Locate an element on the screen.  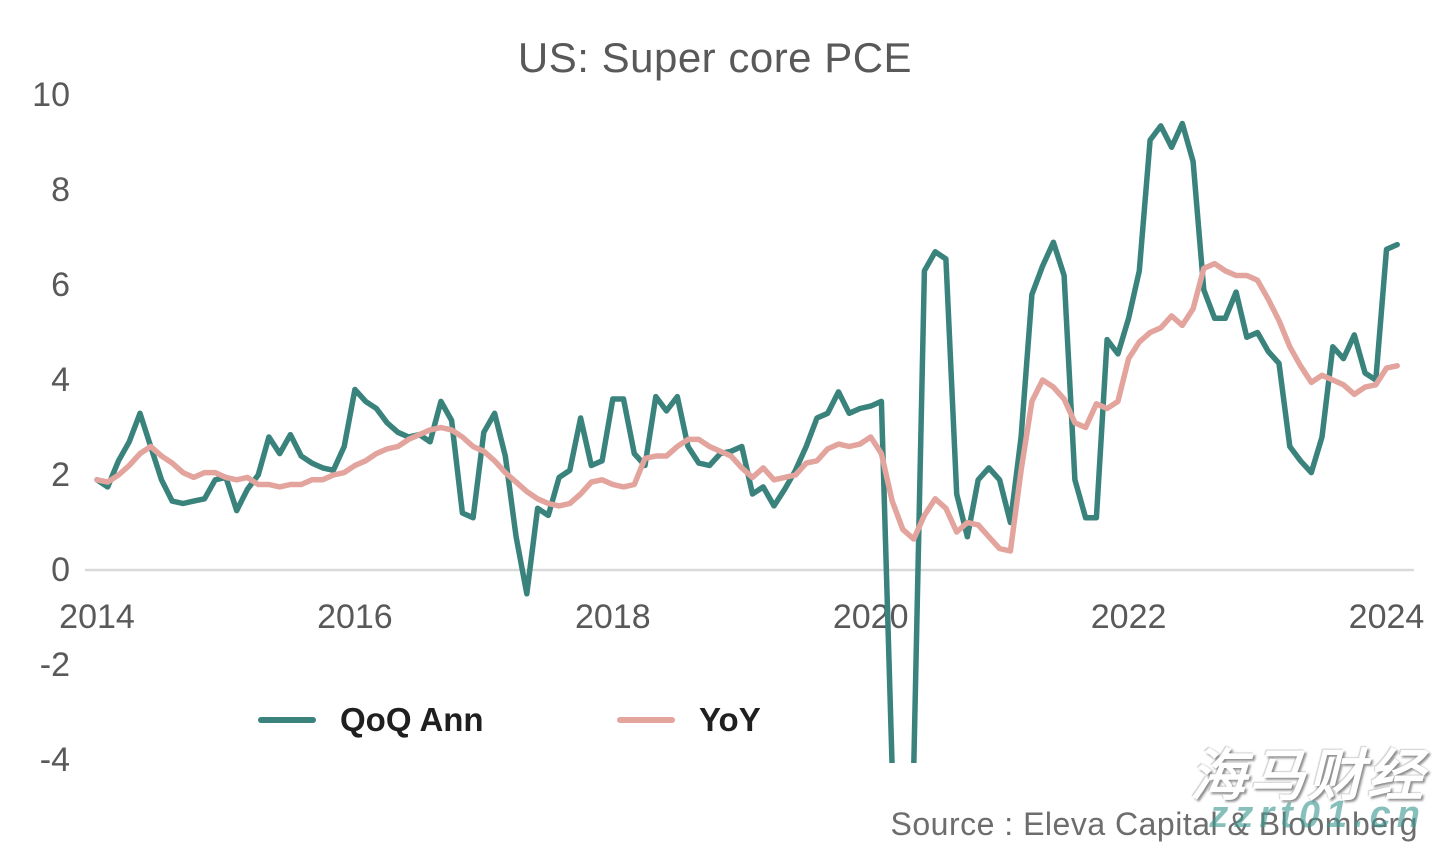
chart-legend: QoQ Ann YoY is located at coordinates (717, 720).